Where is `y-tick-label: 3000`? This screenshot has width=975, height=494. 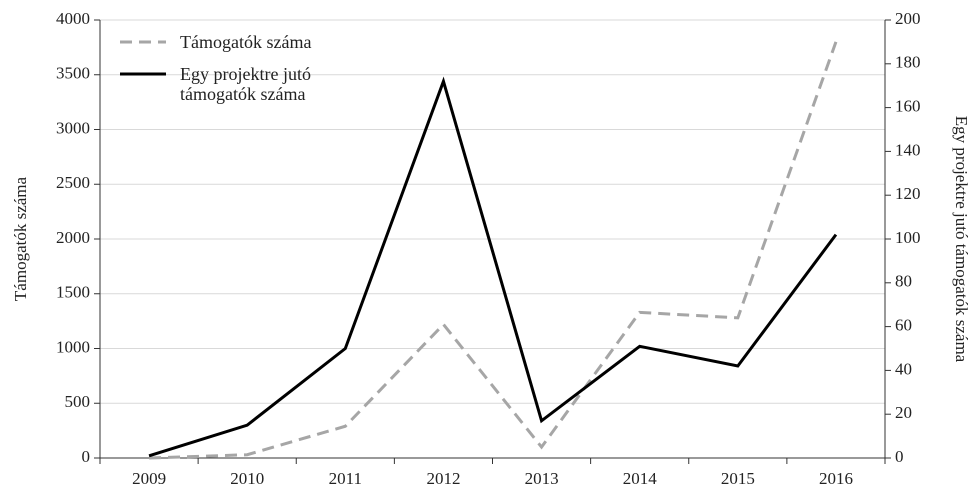
y-tick-label: 3000 is located at coordinates (73, 127).